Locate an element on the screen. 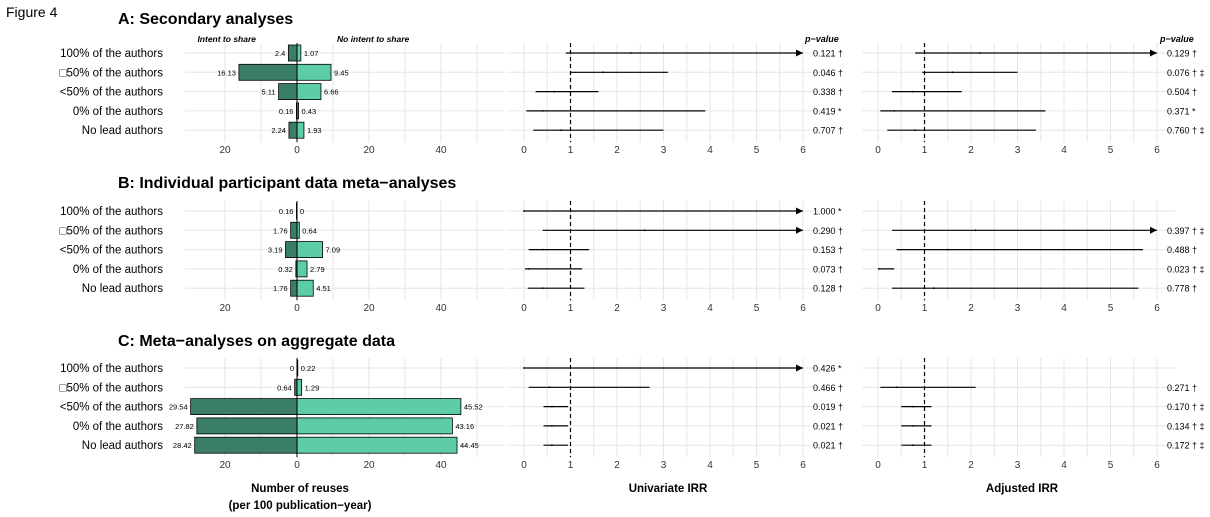 This screenshot has width=1210, height=517. adjusted-p-value: 0.172 † ‡ is located at coordinates (1186, 446).